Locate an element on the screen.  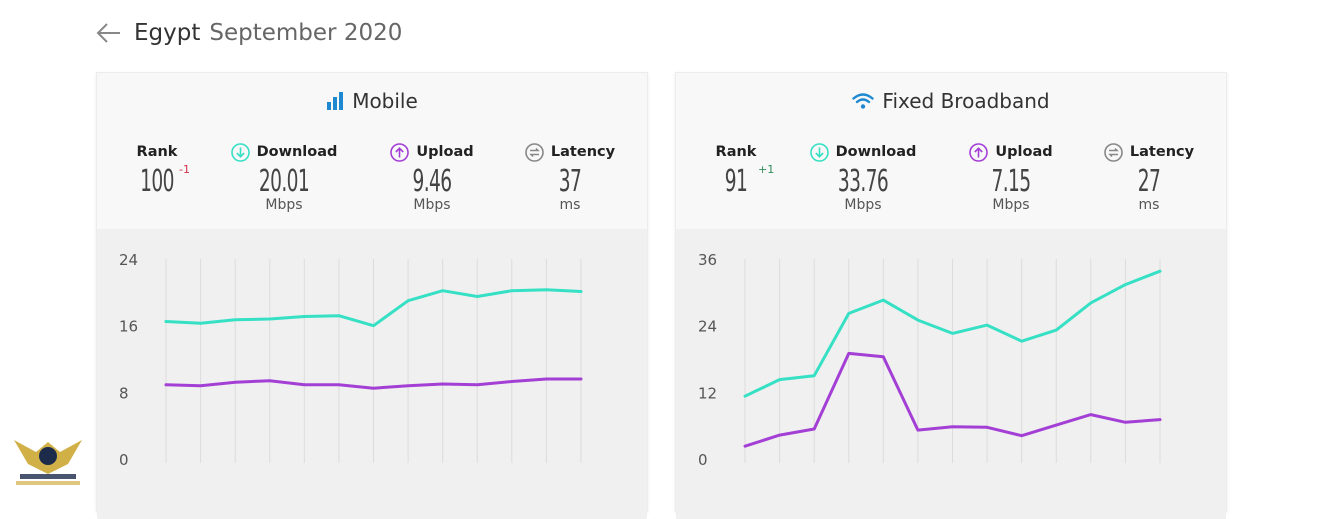
mobile-rank: Rank 100 -1 is located at coordinates (157, 169).